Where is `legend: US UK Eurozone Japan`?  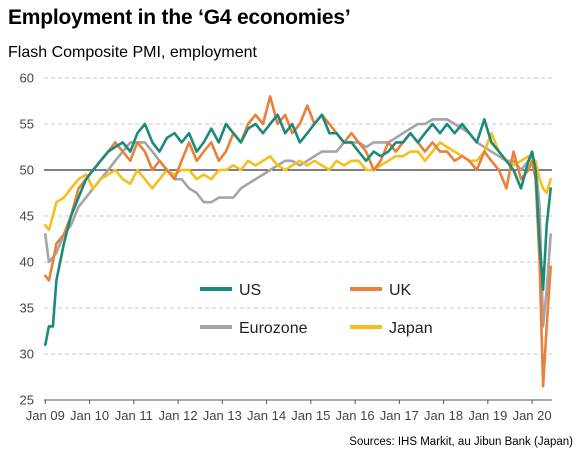 legend: US UK Eurozone Japan is located at coordinates (316, 309).